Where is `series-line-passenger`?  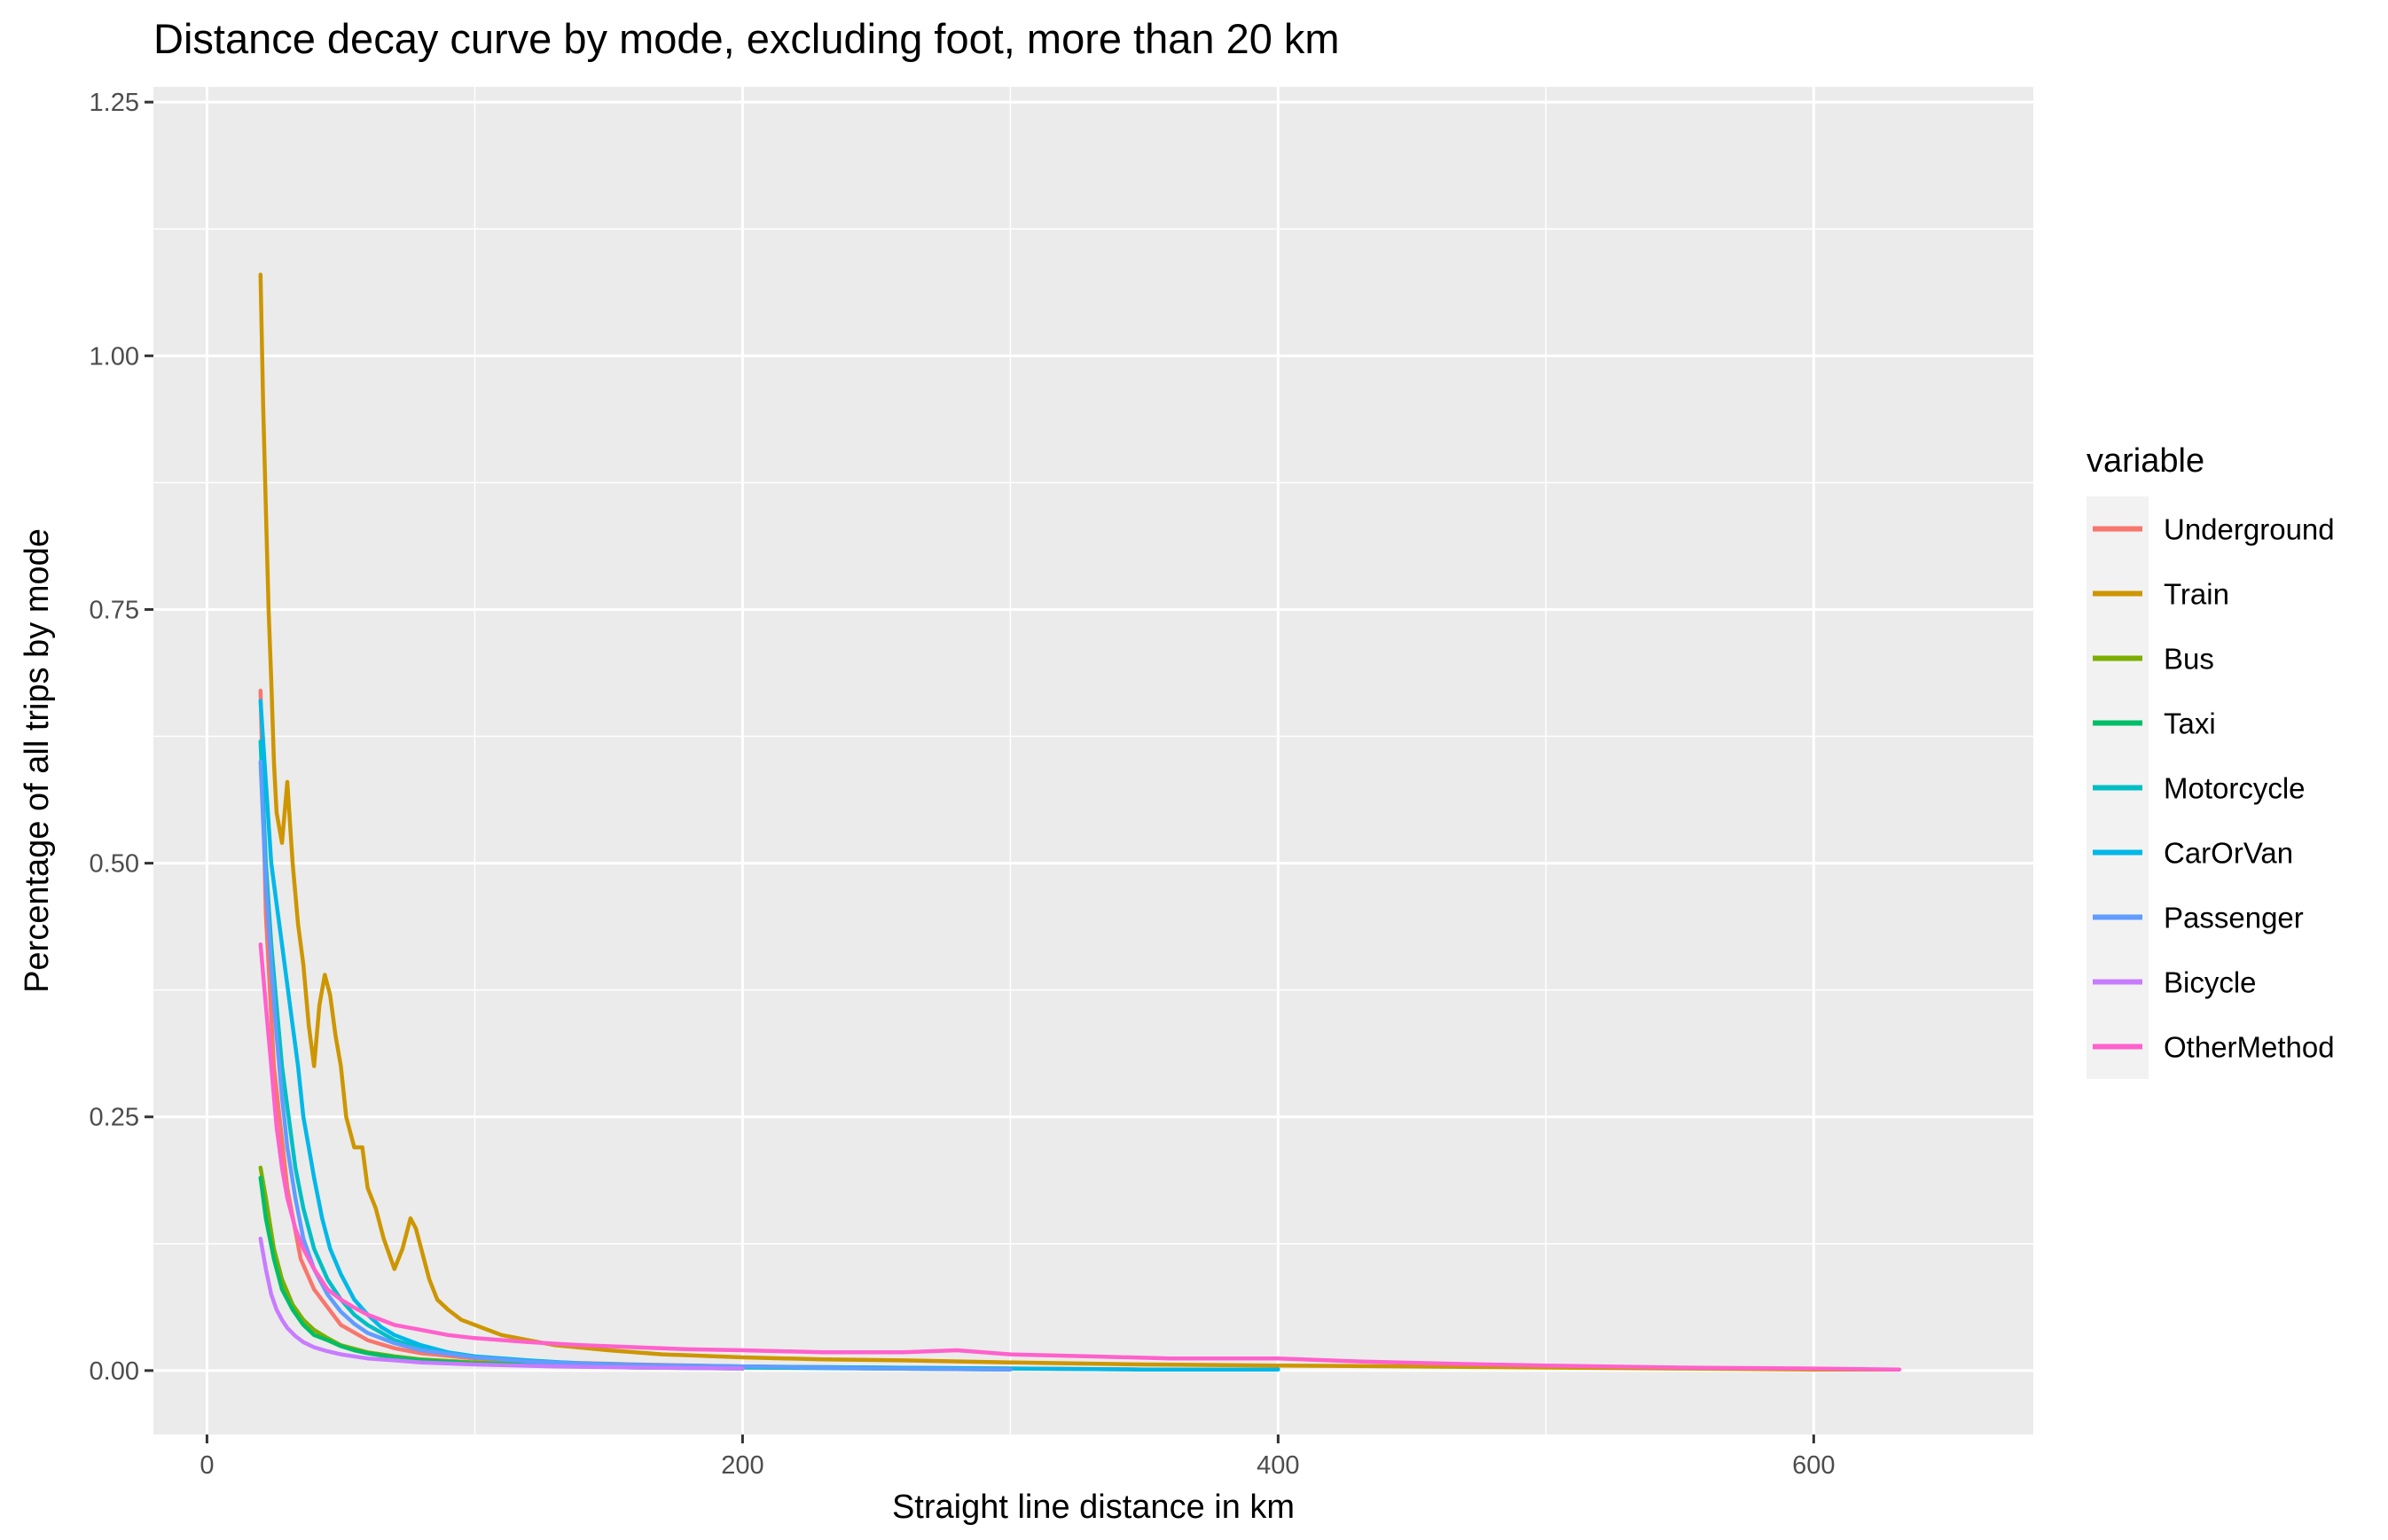
series-line-passenger is located at coordinates (635, 1065).